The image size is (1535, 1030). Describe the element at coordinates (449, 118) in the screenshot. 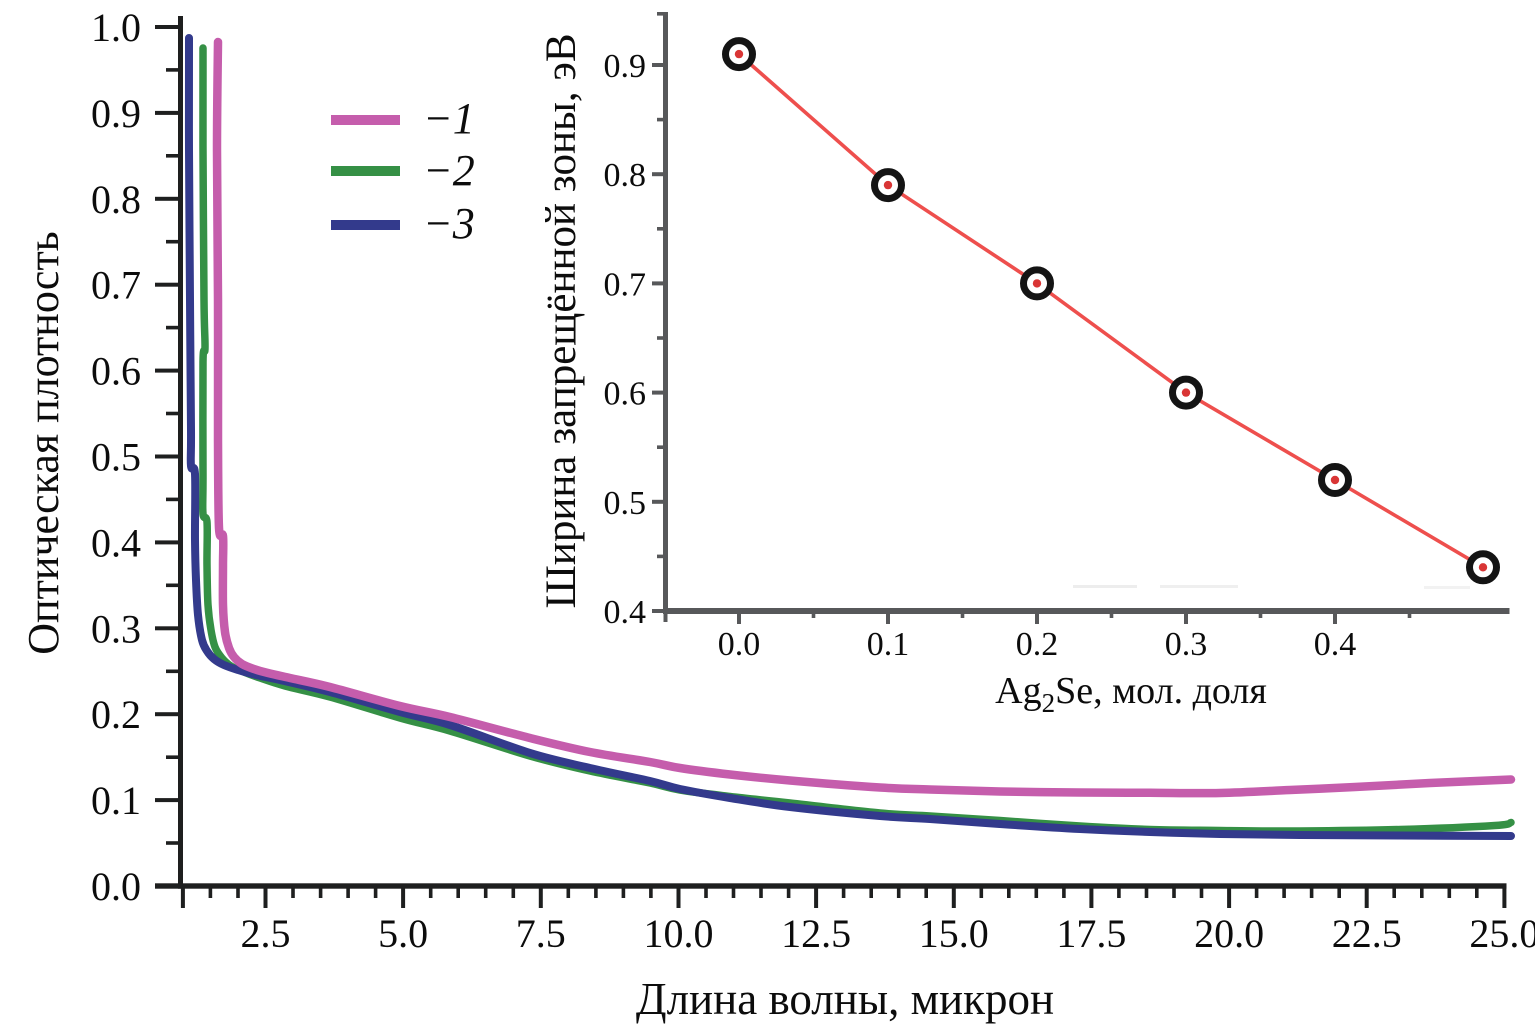

I see `svg-text: −1` at that location.